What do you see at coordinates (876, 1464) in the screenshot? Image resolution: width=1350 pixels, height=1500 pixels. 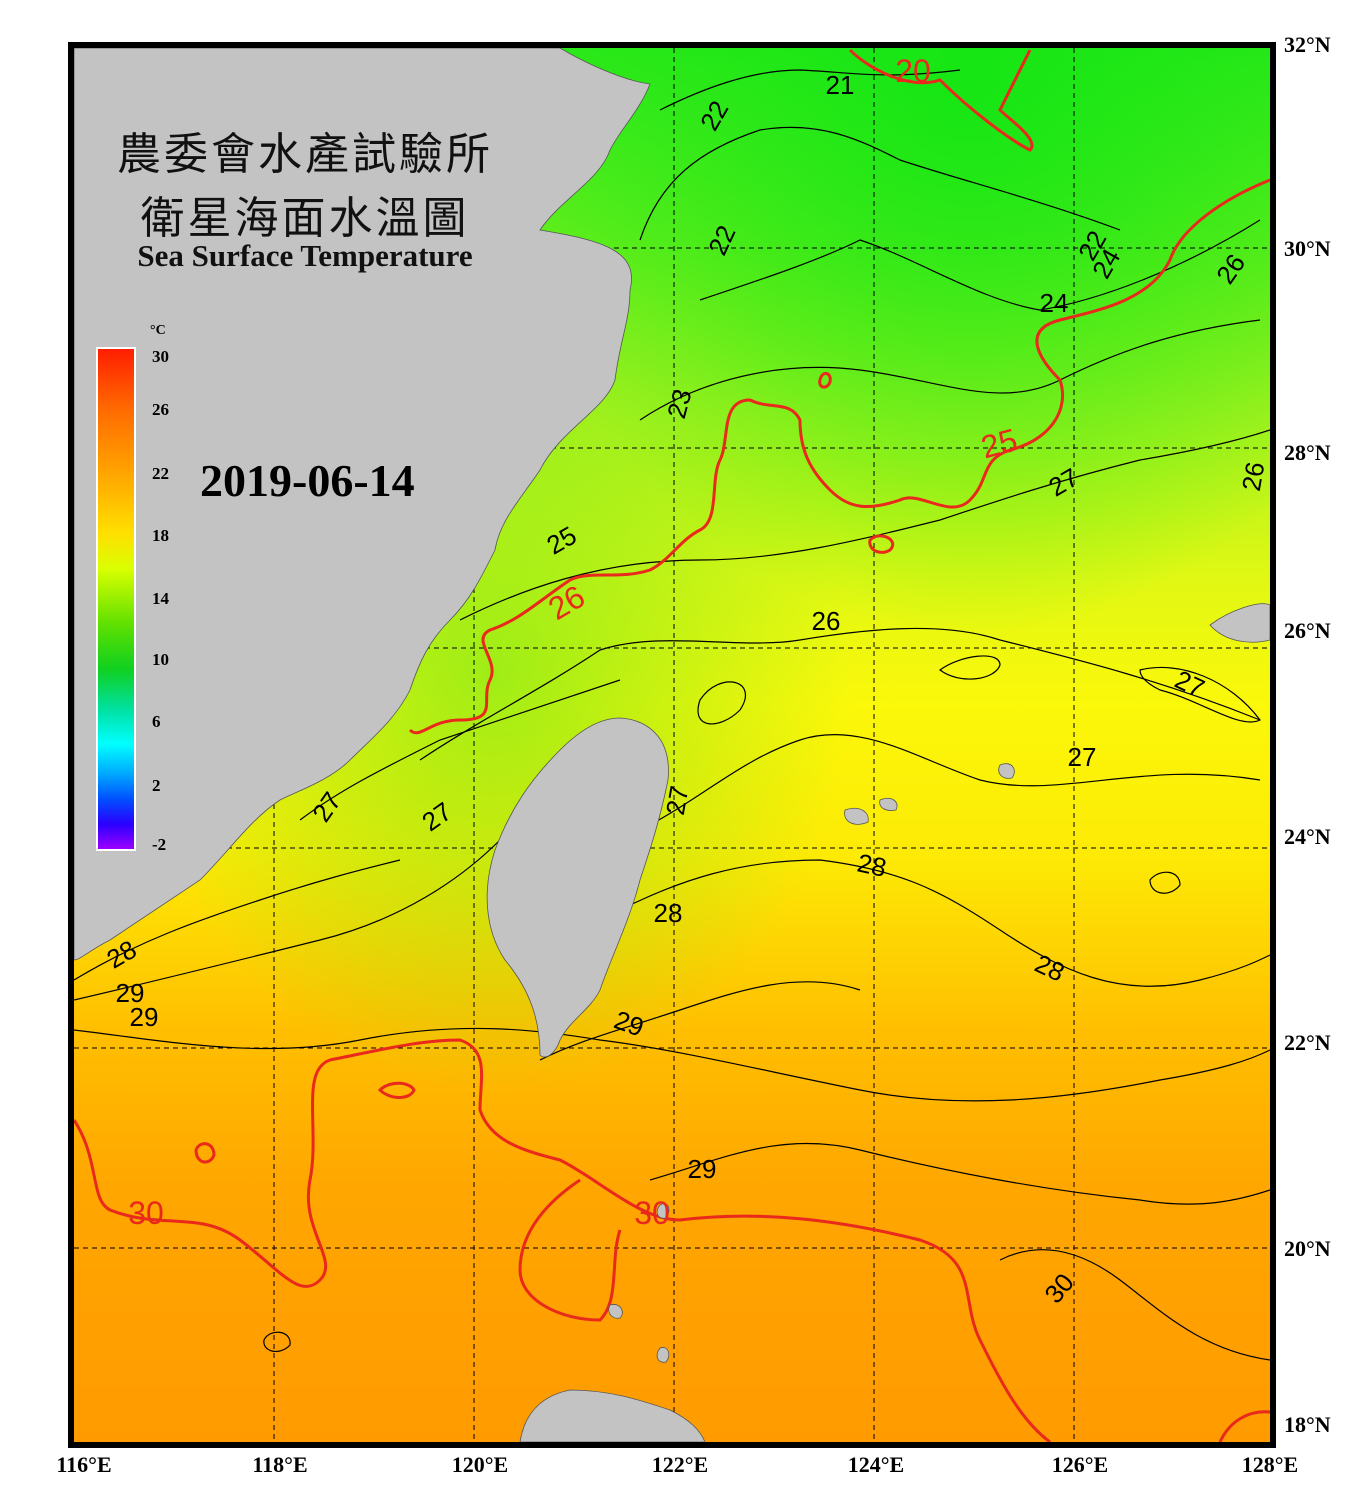 I see `longitude-label: 124°E` at bounding box center [876, 1464].